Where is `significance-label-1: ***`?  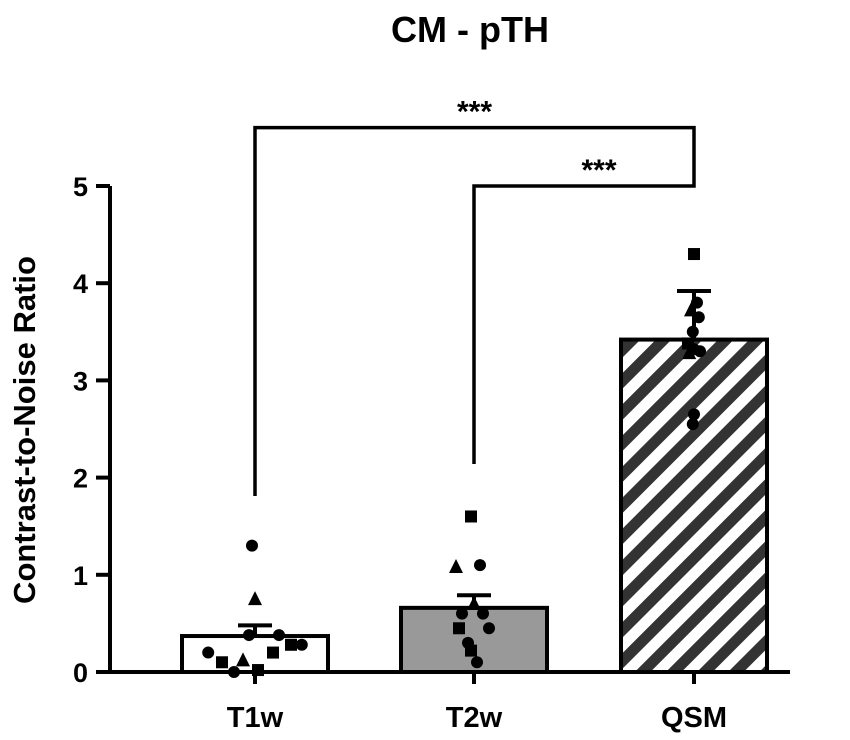 significance-label-1: *** is located at coordinates (474, 112).